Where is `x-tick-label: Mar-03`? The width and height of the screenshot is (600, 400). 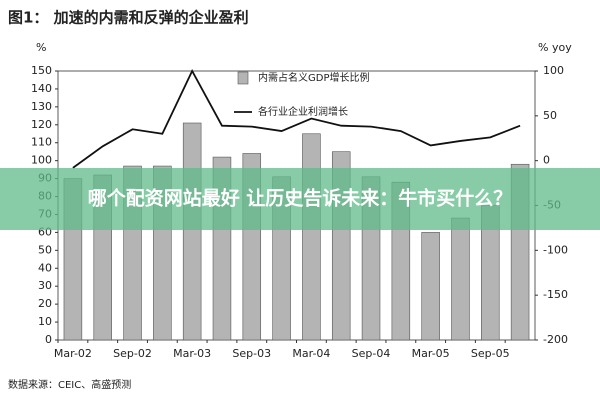 x-tick-label: Mar-03 is located at coordinates (192, 353).